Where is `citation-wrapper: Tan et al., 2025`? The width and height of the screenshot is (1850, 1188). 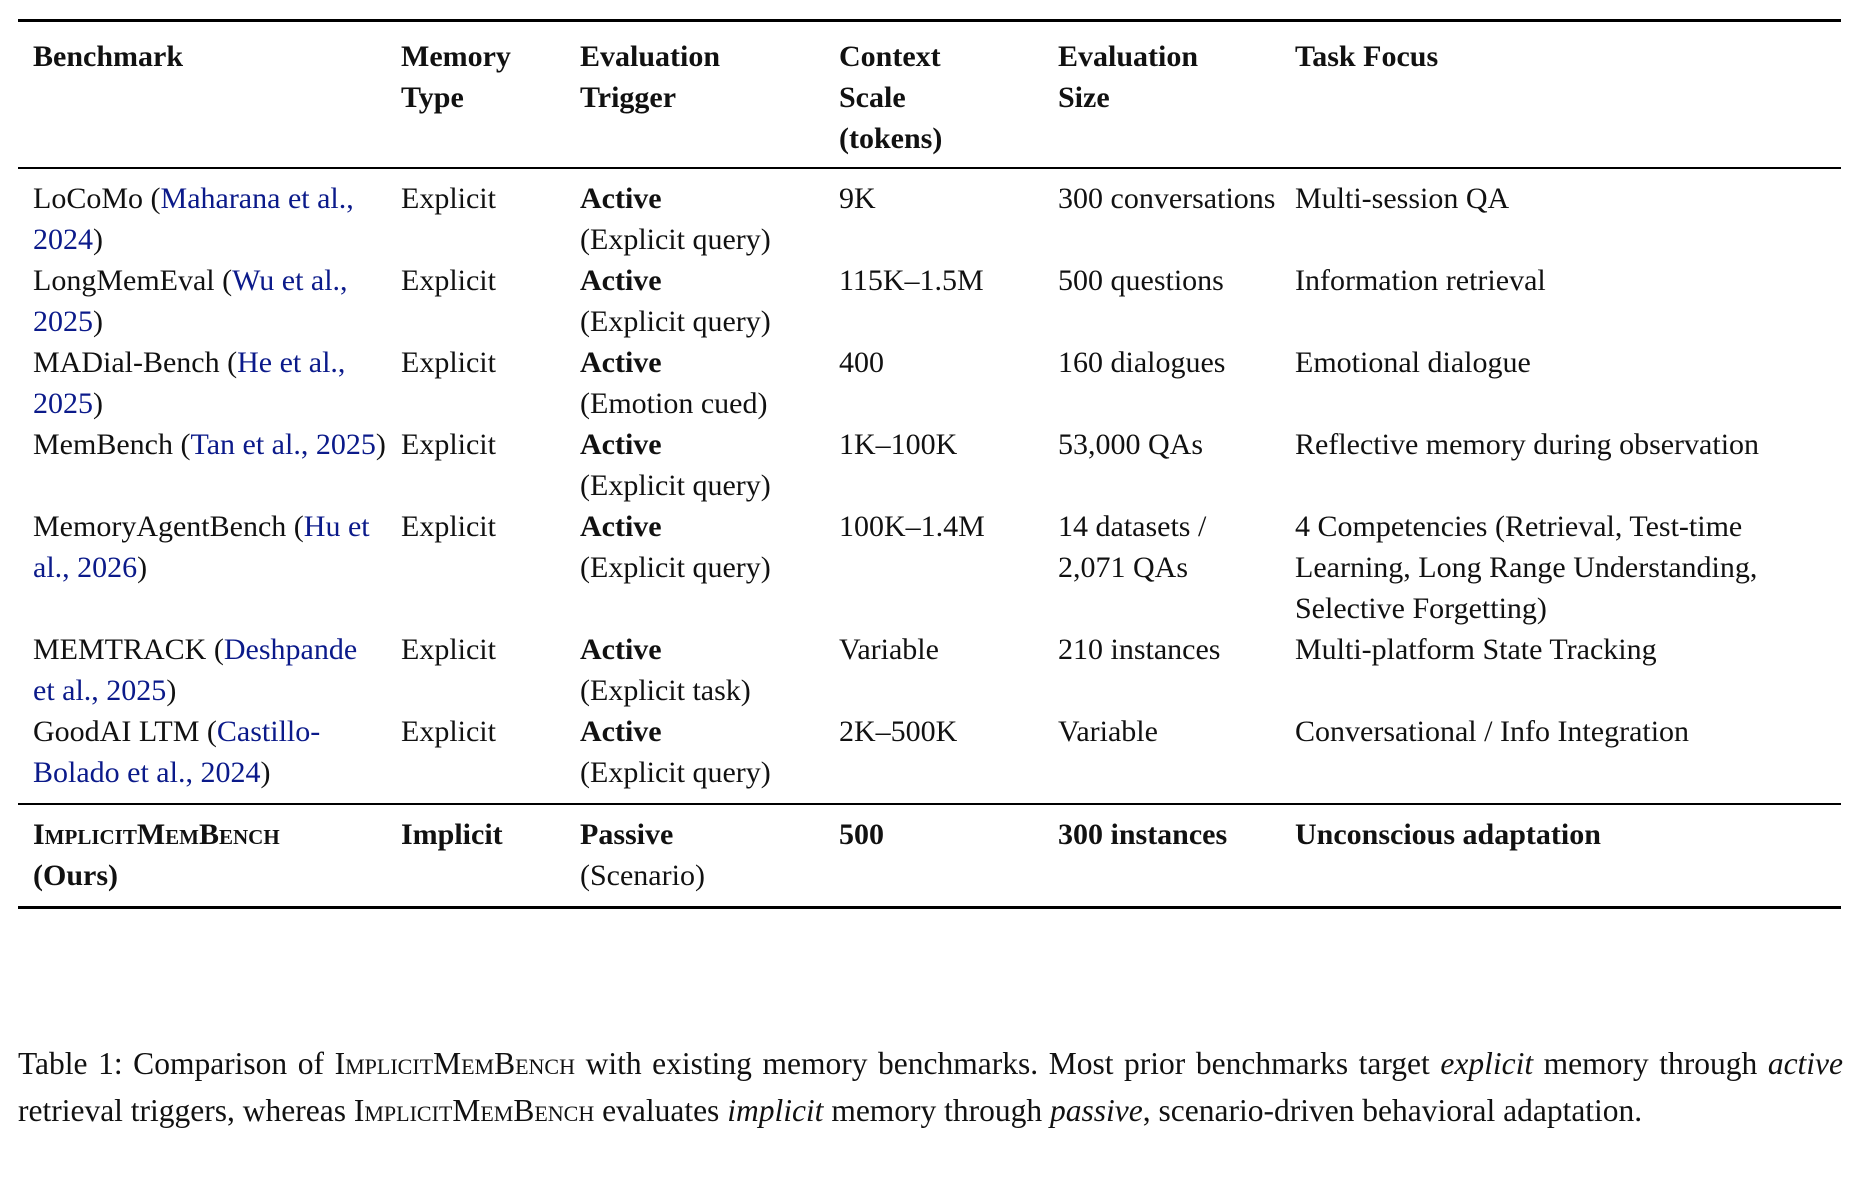 citation-wrapper: Tan et al., 2025 is located at coordinates (282, 444).